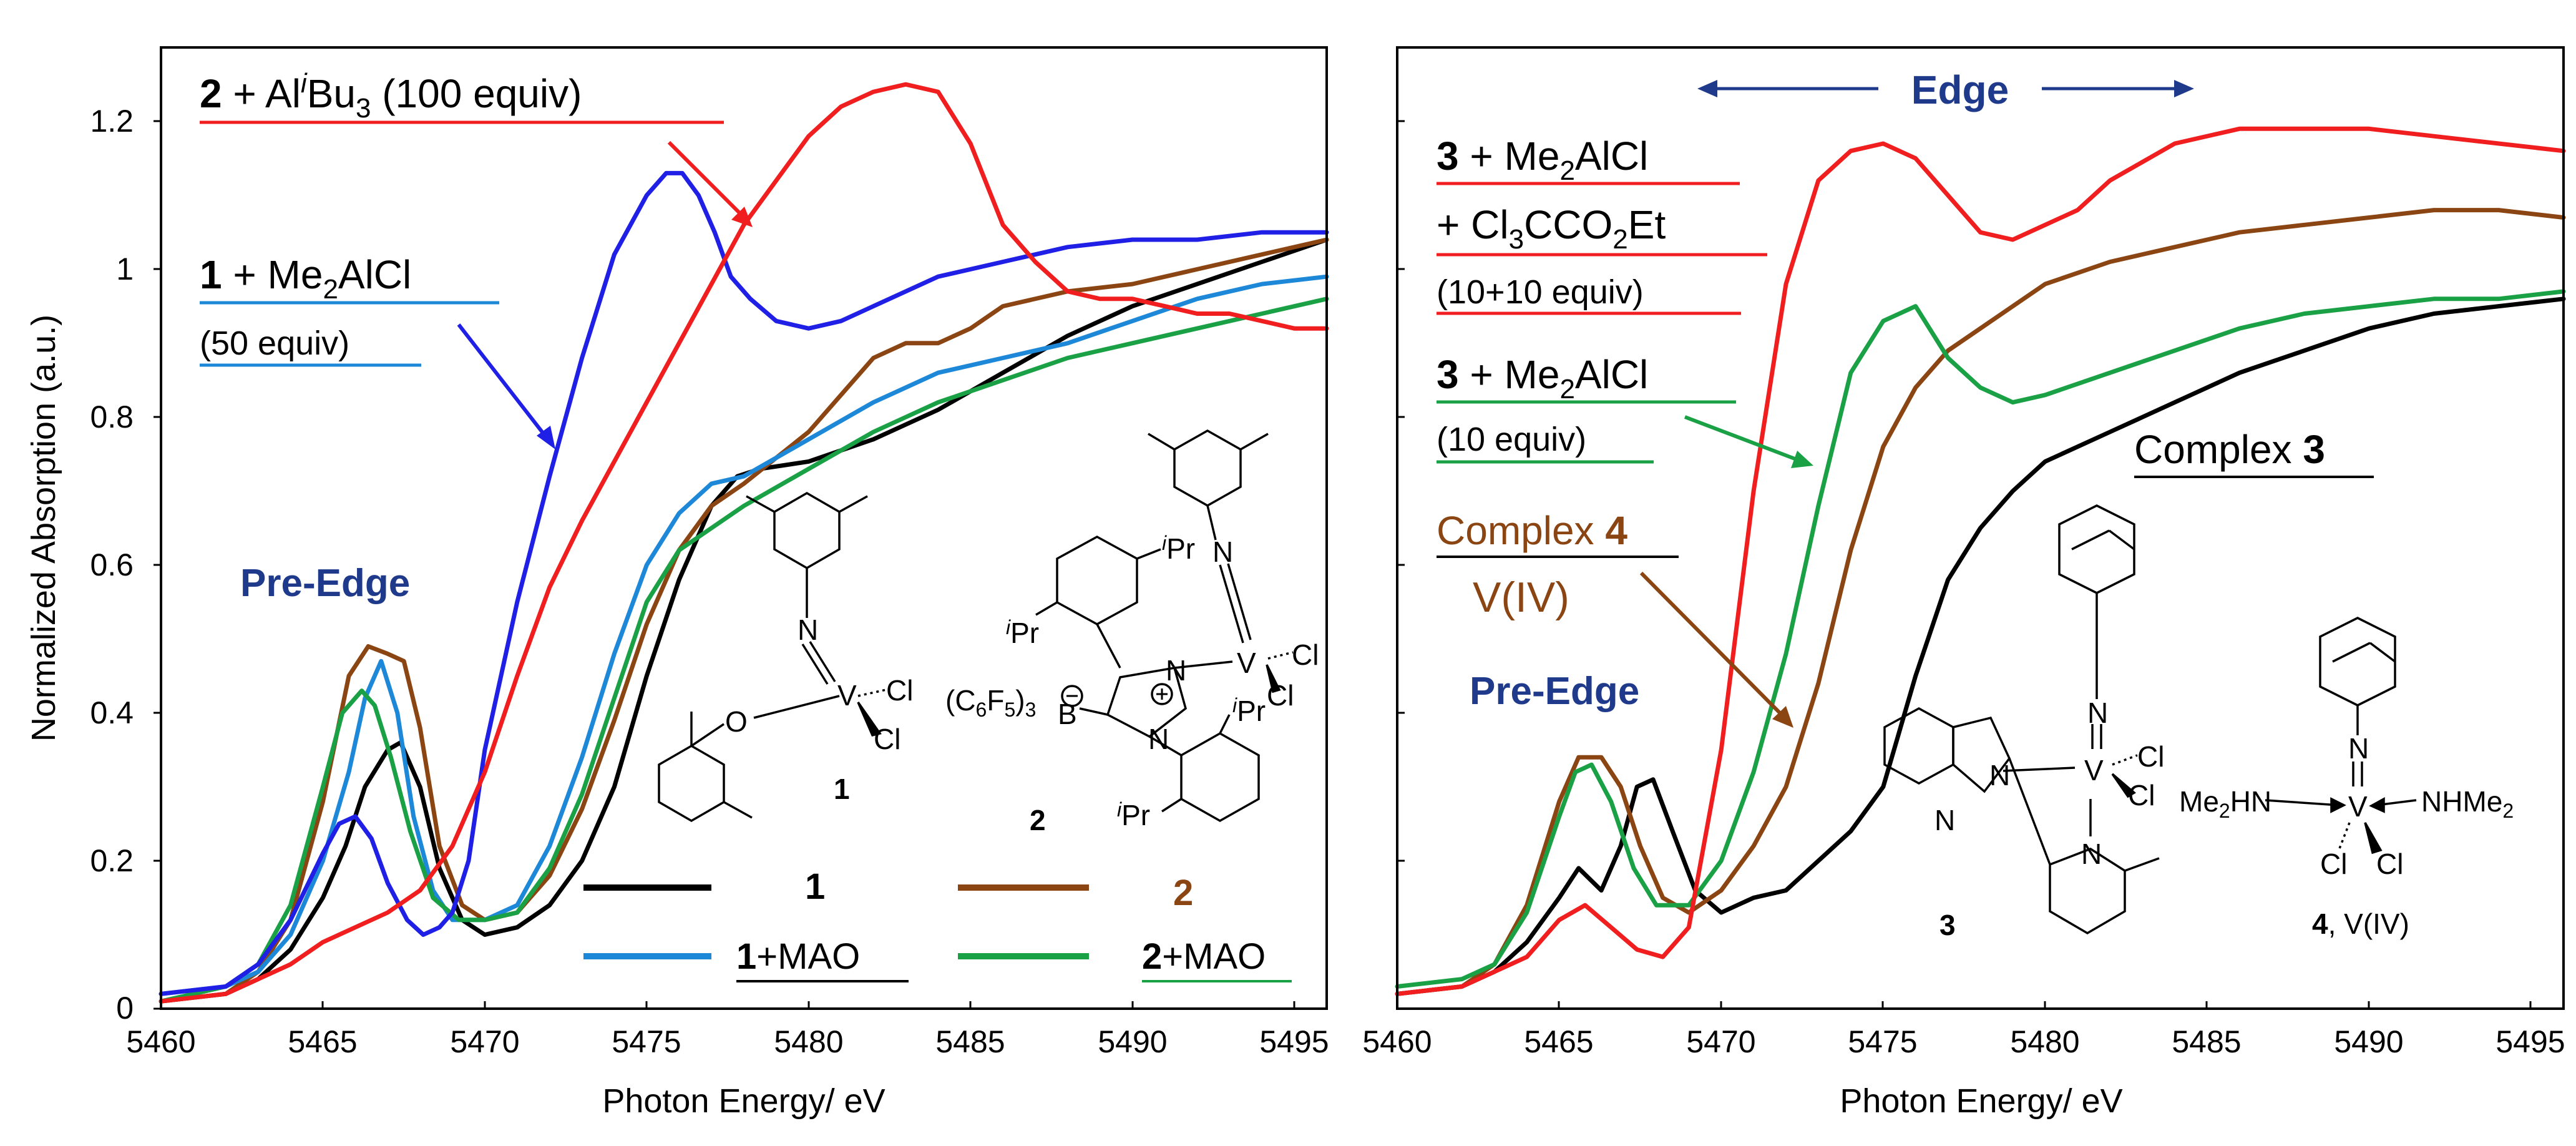  What do you see at coordinates (1960, 89) in the screenshot?
I see `edge-label: Edge` at bounding box center [1960, 89].